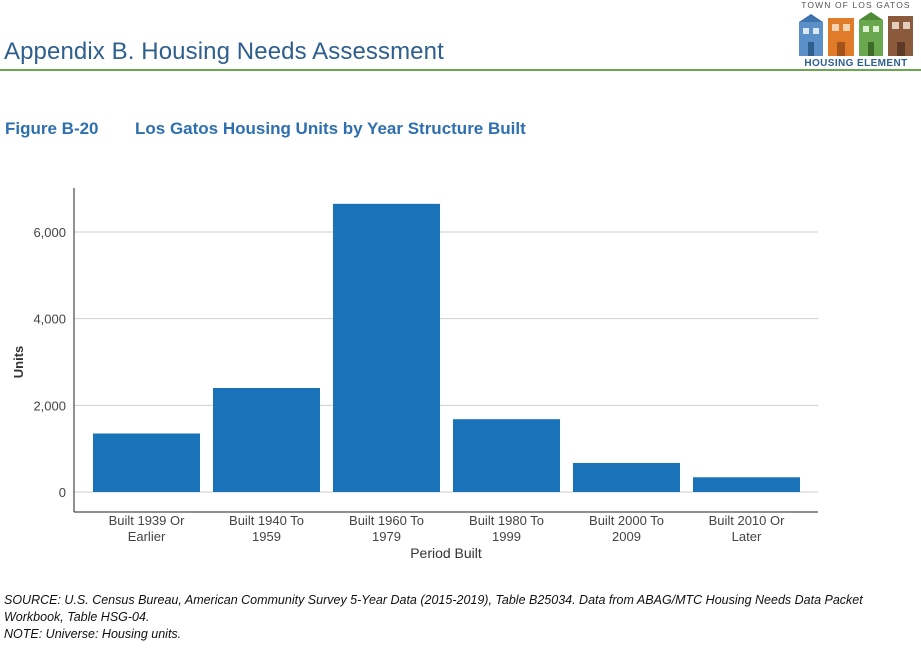 The height and width of the screenshot is (657, 921). What do you see at coordinates (62, 492) in the screenshot?
I see `y-tick-label: 0` at bounding box center [62, 492].